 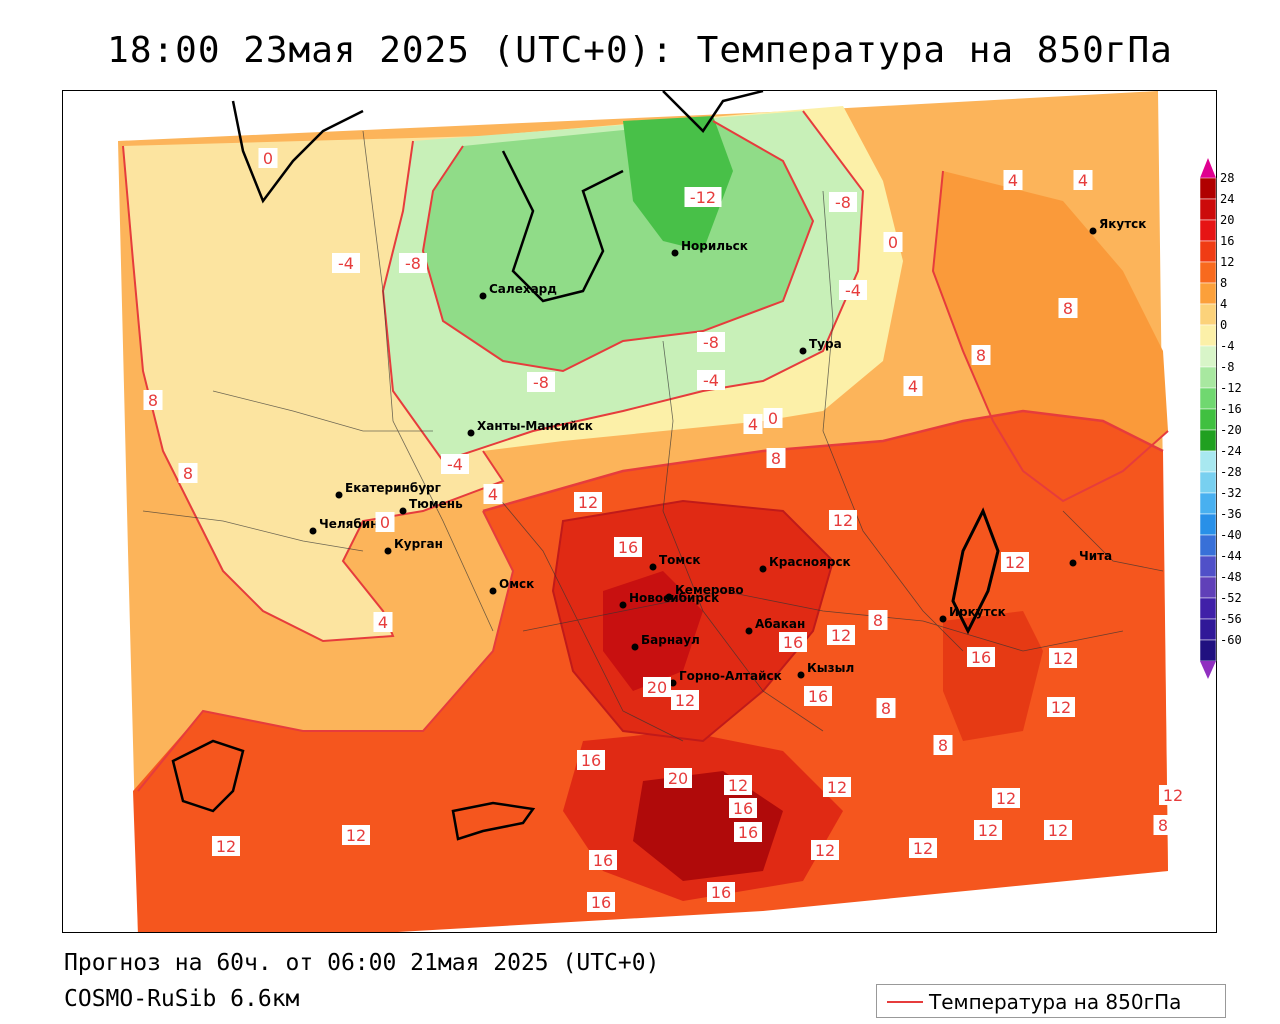 I want to click on colorbar-tick-label: -36, so click(x=1231, y=514).